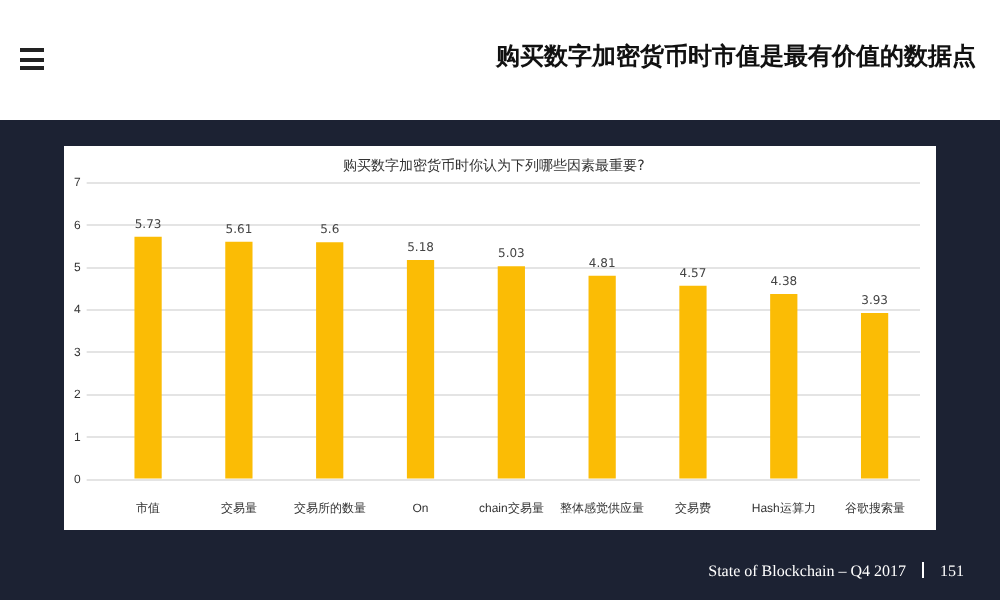 This screenshot has height=600, width=1000. Describe the element at coordinates (952, 571) in the screenshot. I see `text: 151` at that location.